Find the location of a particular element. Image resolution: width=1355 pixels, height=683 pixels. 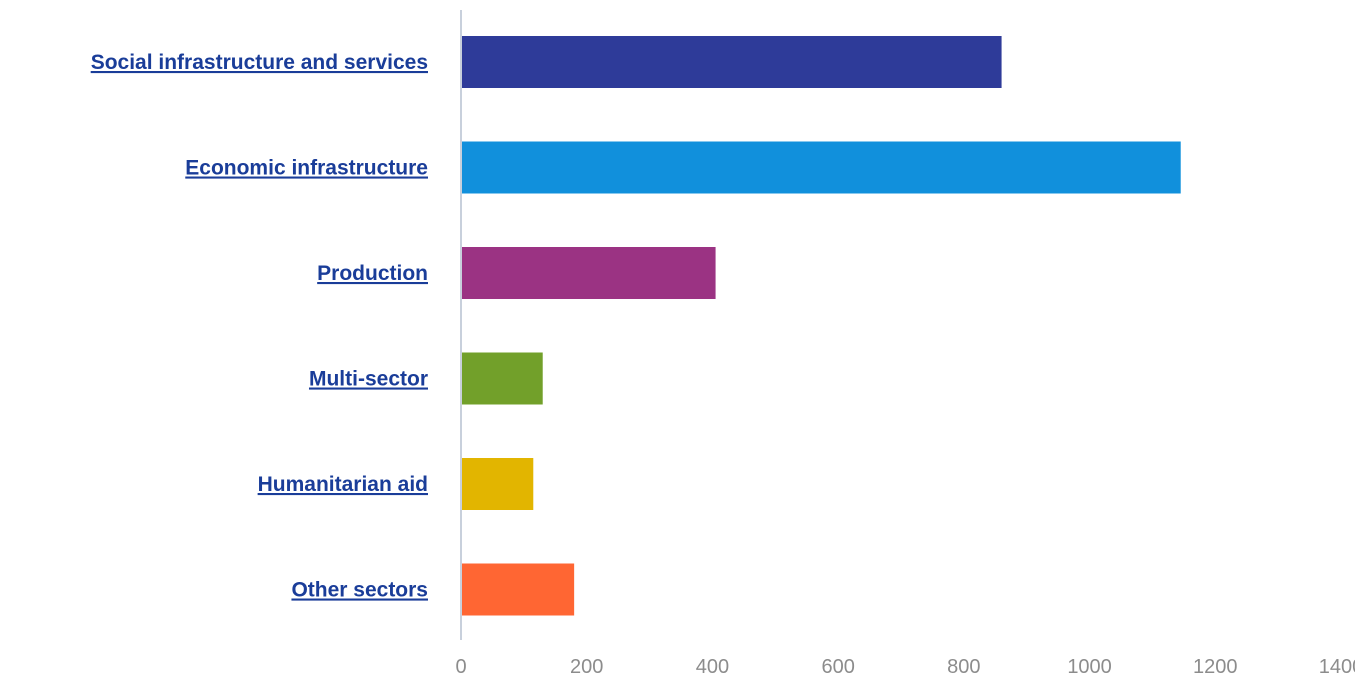

x-tick-label: 600 is located at coordinates (837, 667).